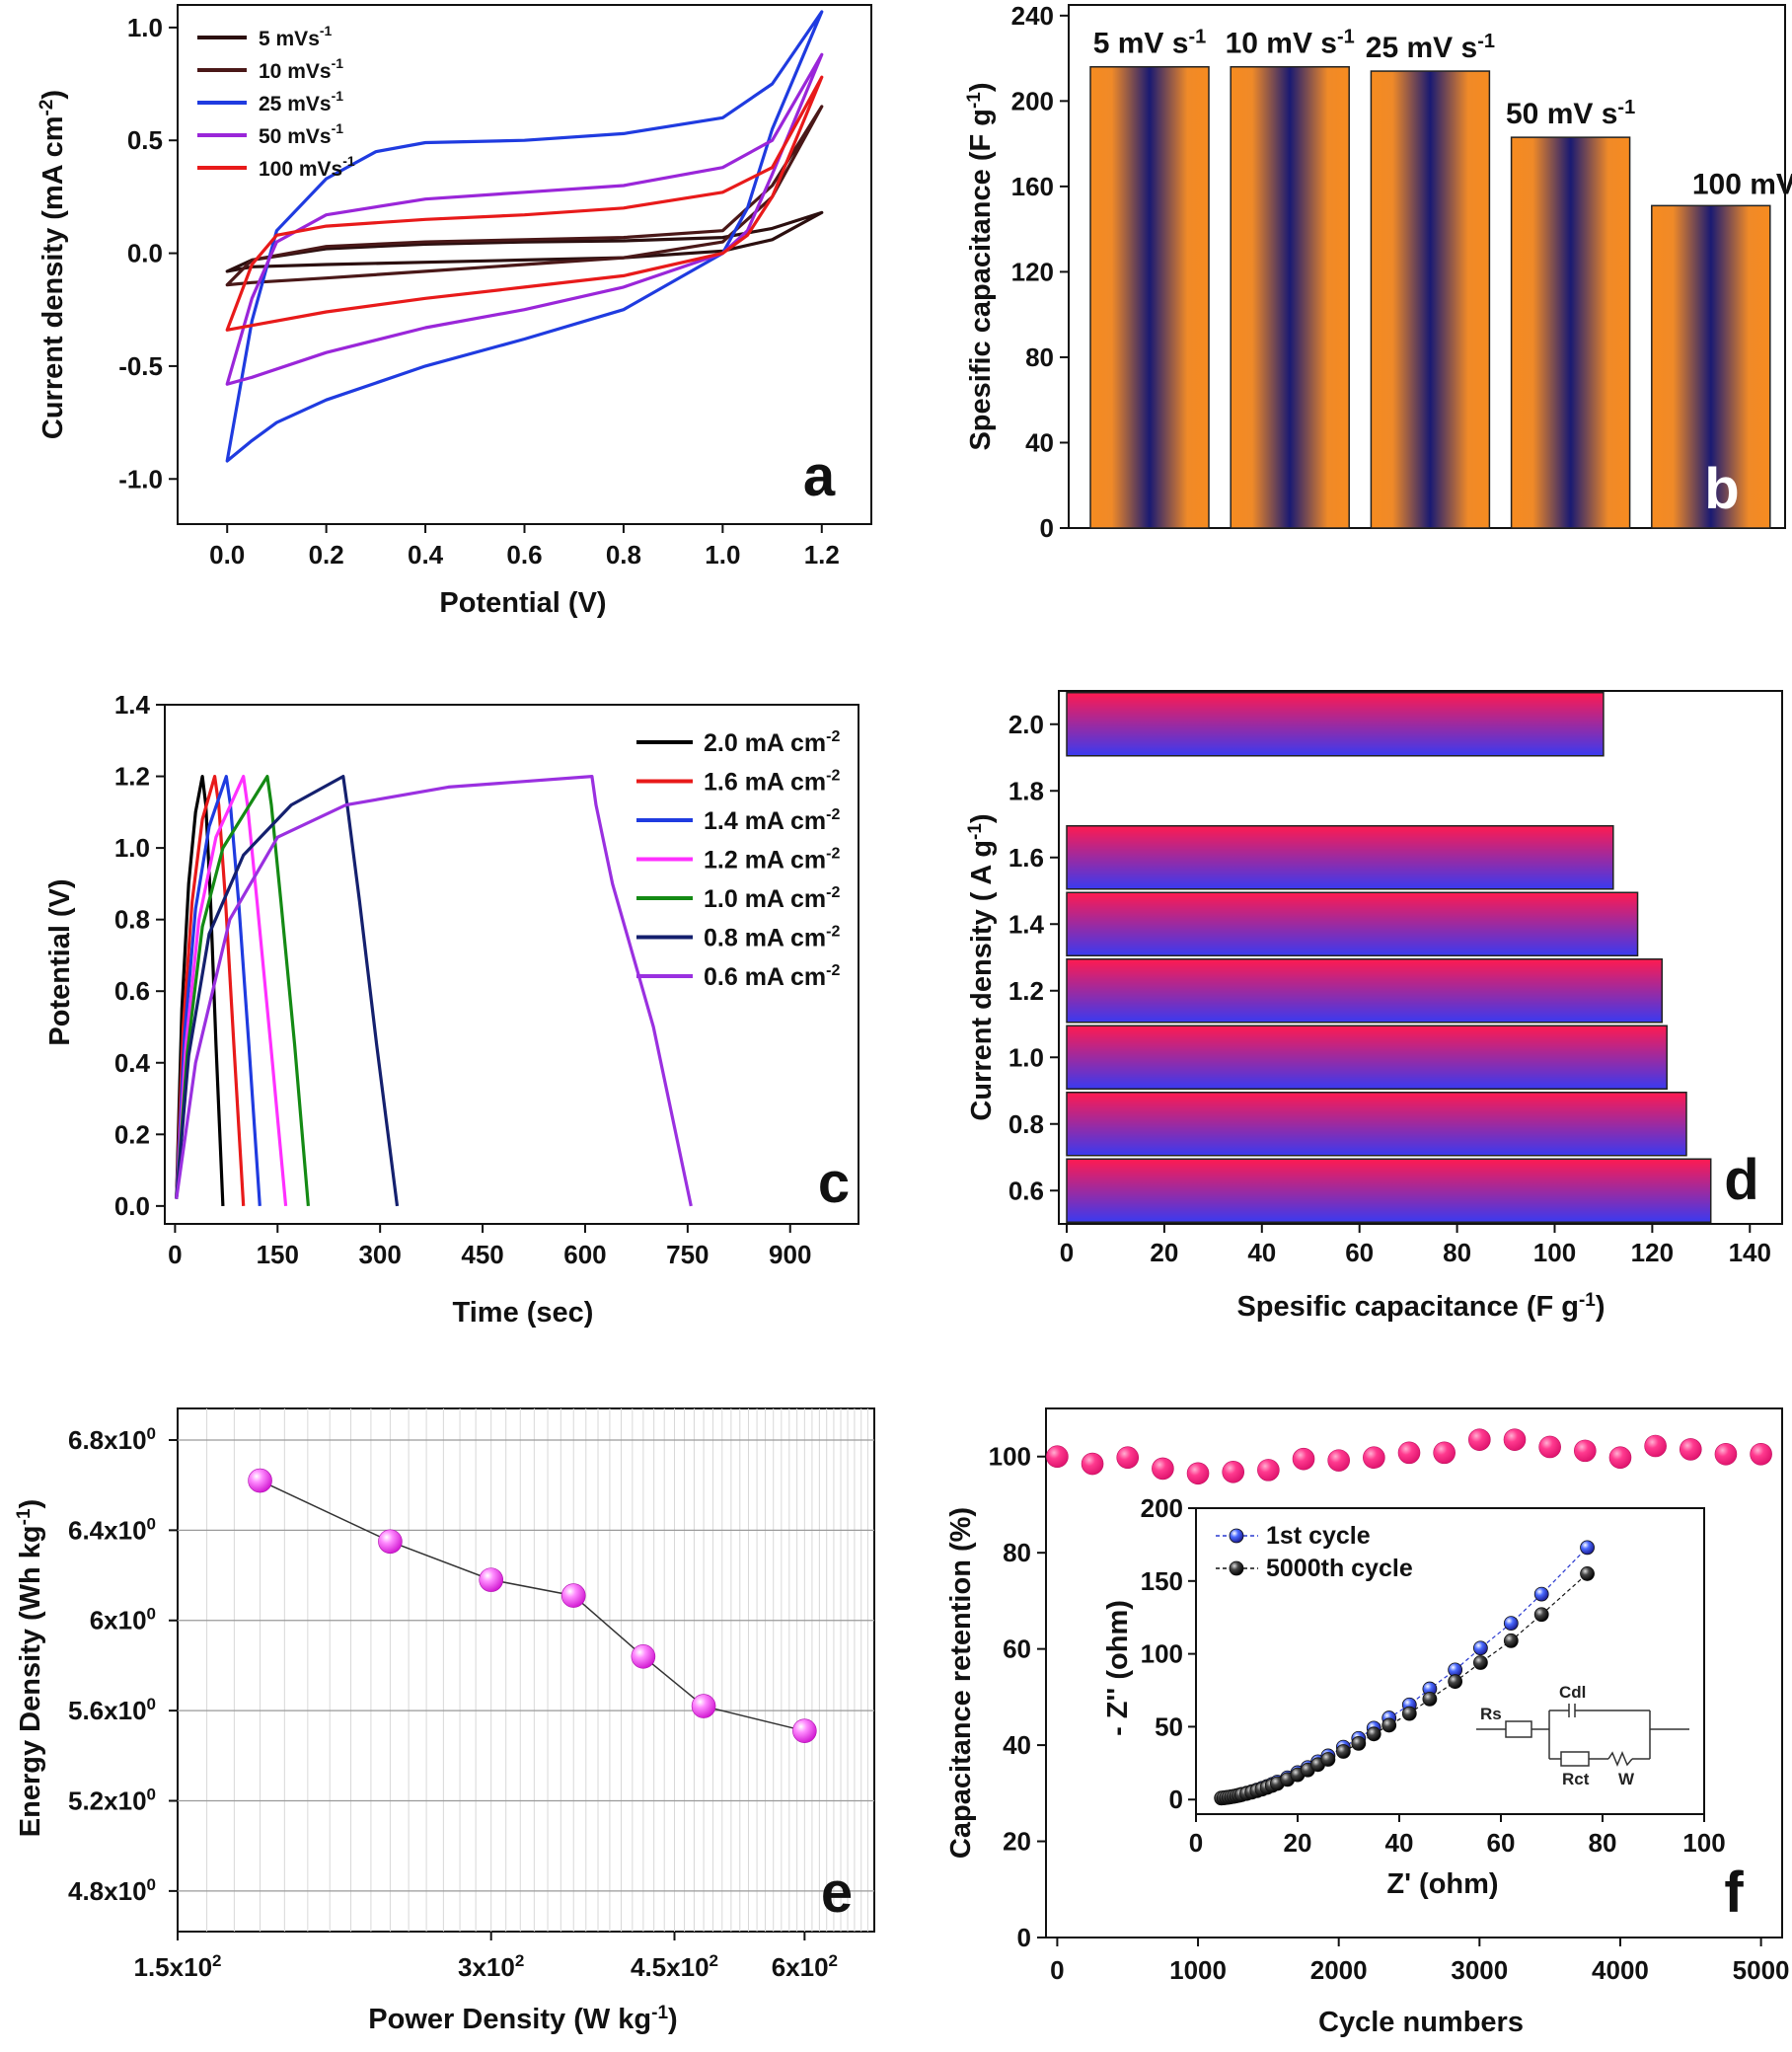  I want to click on inset-y-tick-label: 150, so click(1162, 1581).